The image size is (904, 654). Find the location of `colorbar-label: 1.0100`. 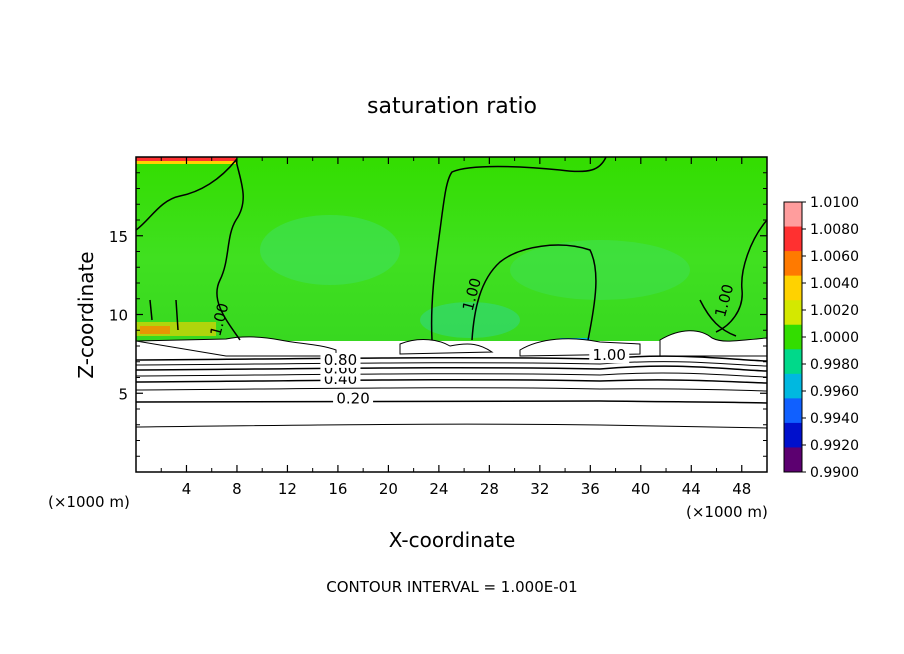

colorbar-label: 1.0100 is located at coordinates (834, 203).